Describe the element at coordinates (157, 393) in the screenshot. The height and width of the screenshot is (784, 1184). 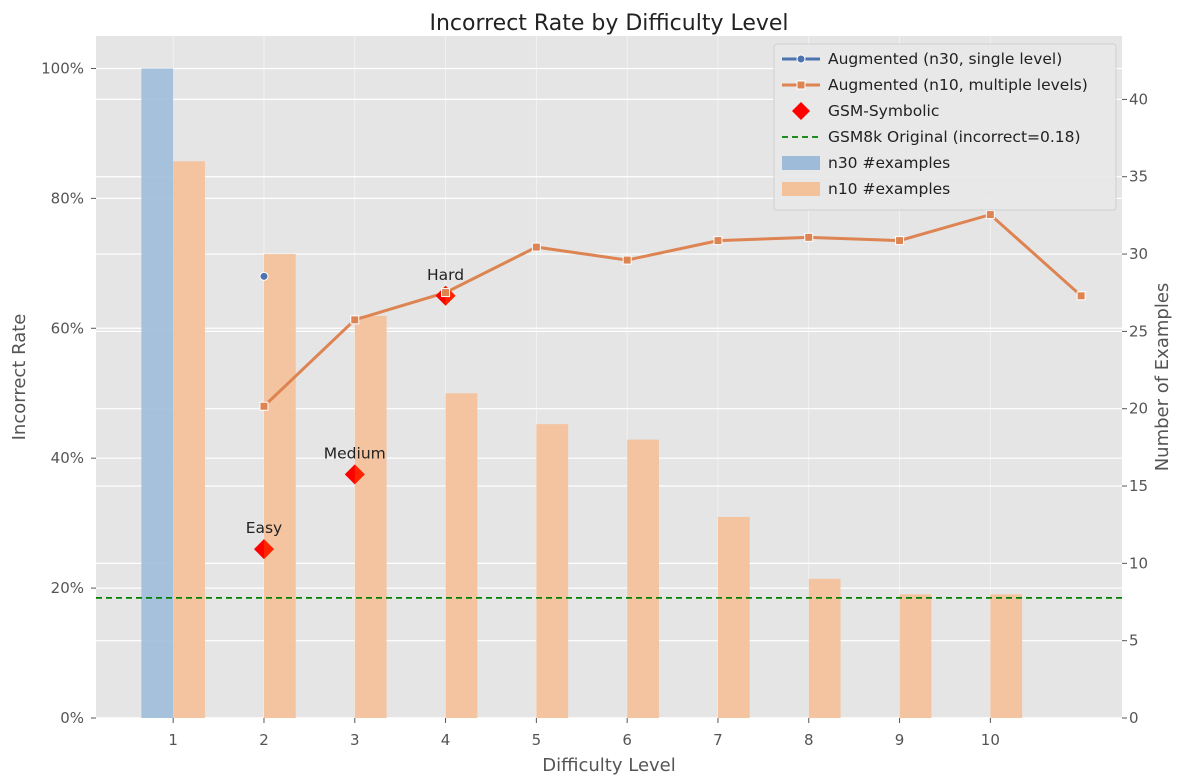
I see `bar-n30-examples` at that location.